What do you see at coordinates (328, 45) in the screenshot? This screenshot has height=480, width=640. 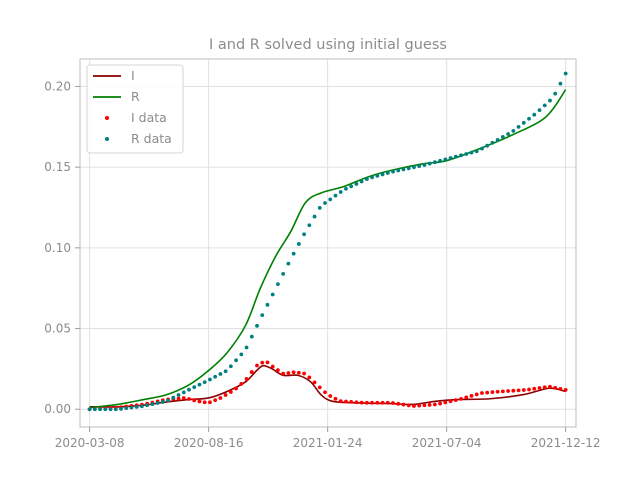 I see `chart-title: I and R solved using initial guess` at bounding box center [328, 45].